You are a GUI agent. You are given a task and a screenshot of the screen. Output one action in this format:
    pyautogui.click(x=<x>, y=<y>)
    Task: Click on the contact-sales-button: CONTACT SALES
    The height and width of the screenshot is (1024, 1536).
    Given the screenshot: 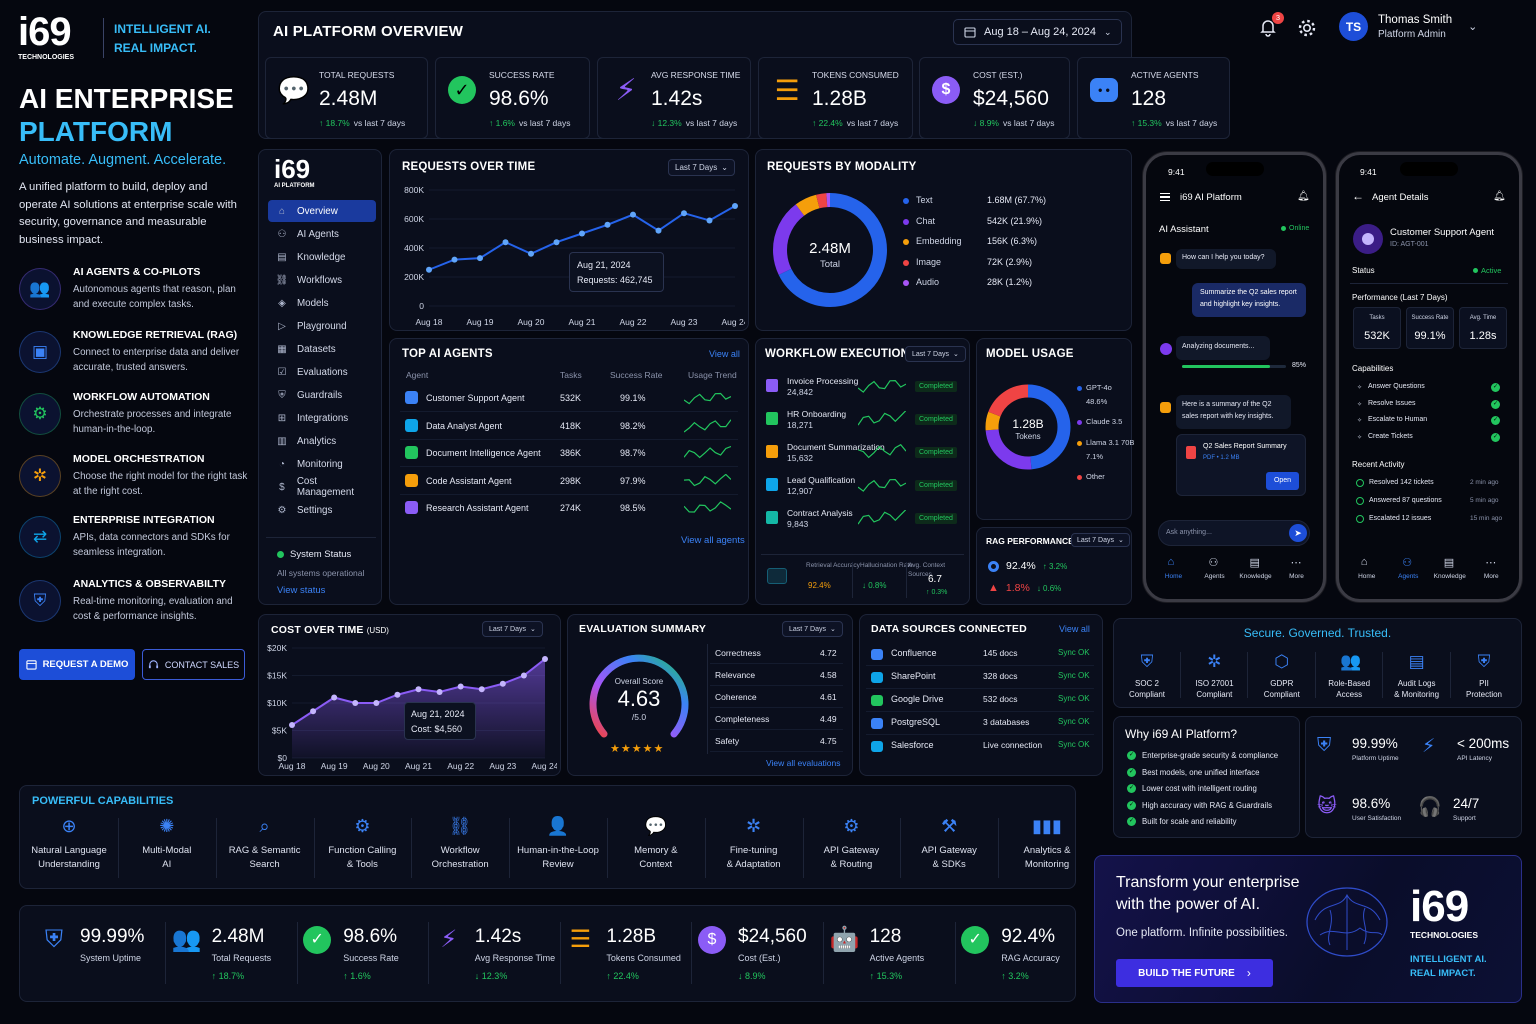 What is the action you would take?
    pyautogui.click(x=193, y=664)
    